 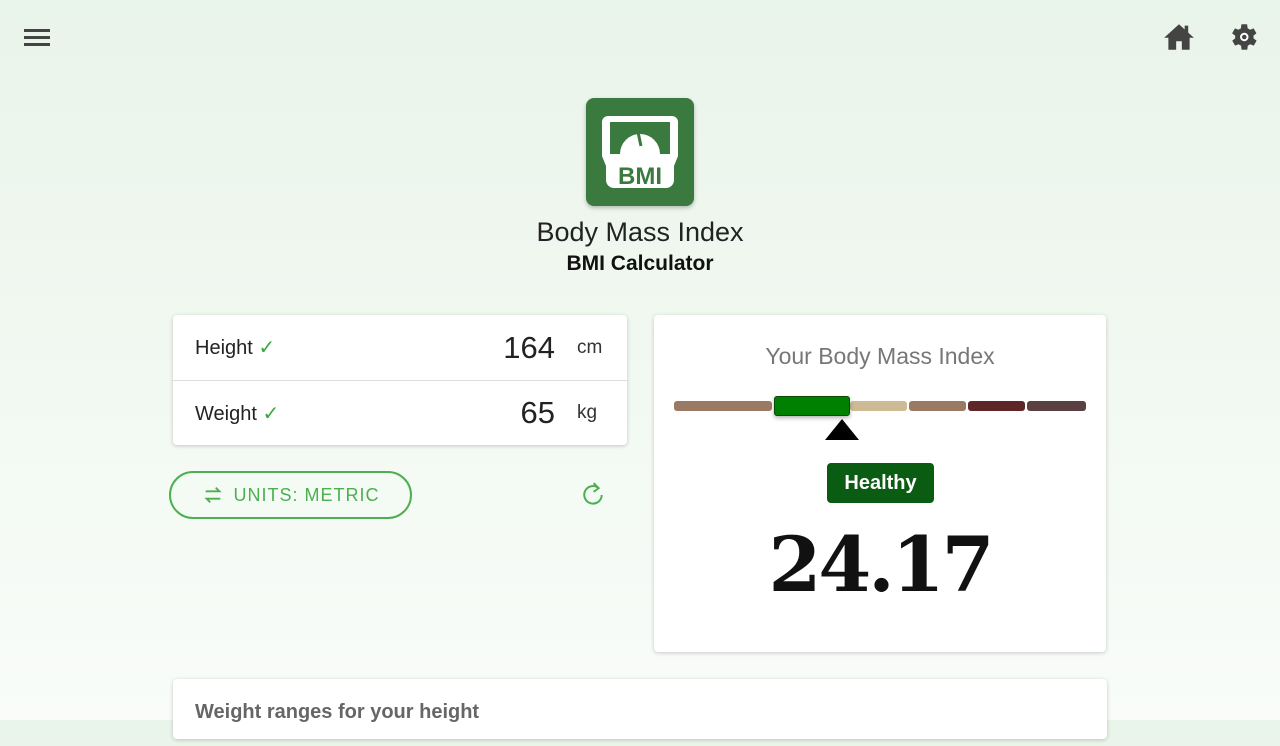 I want to click on measurements-card: Height ✓ 164 cm Weight ✓ 65 kg, so click(x=400, y=380).